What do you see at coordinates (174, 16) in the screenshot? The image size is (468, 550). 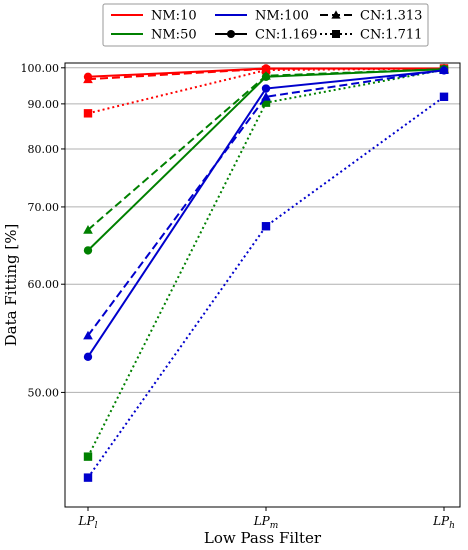 I see `legend-label: NM:10` at bounding box center [174, 16].